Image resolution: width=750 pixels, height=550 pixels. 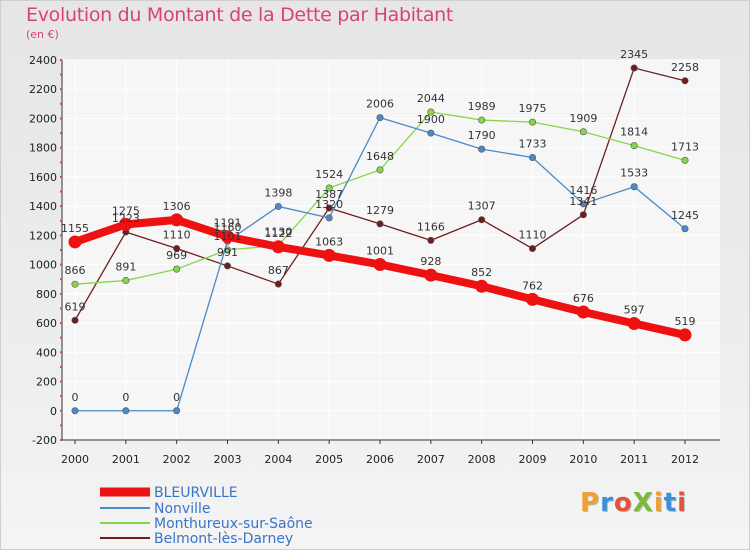 I want to click on x-tick-label: 2007, so click(x=431, y=459).